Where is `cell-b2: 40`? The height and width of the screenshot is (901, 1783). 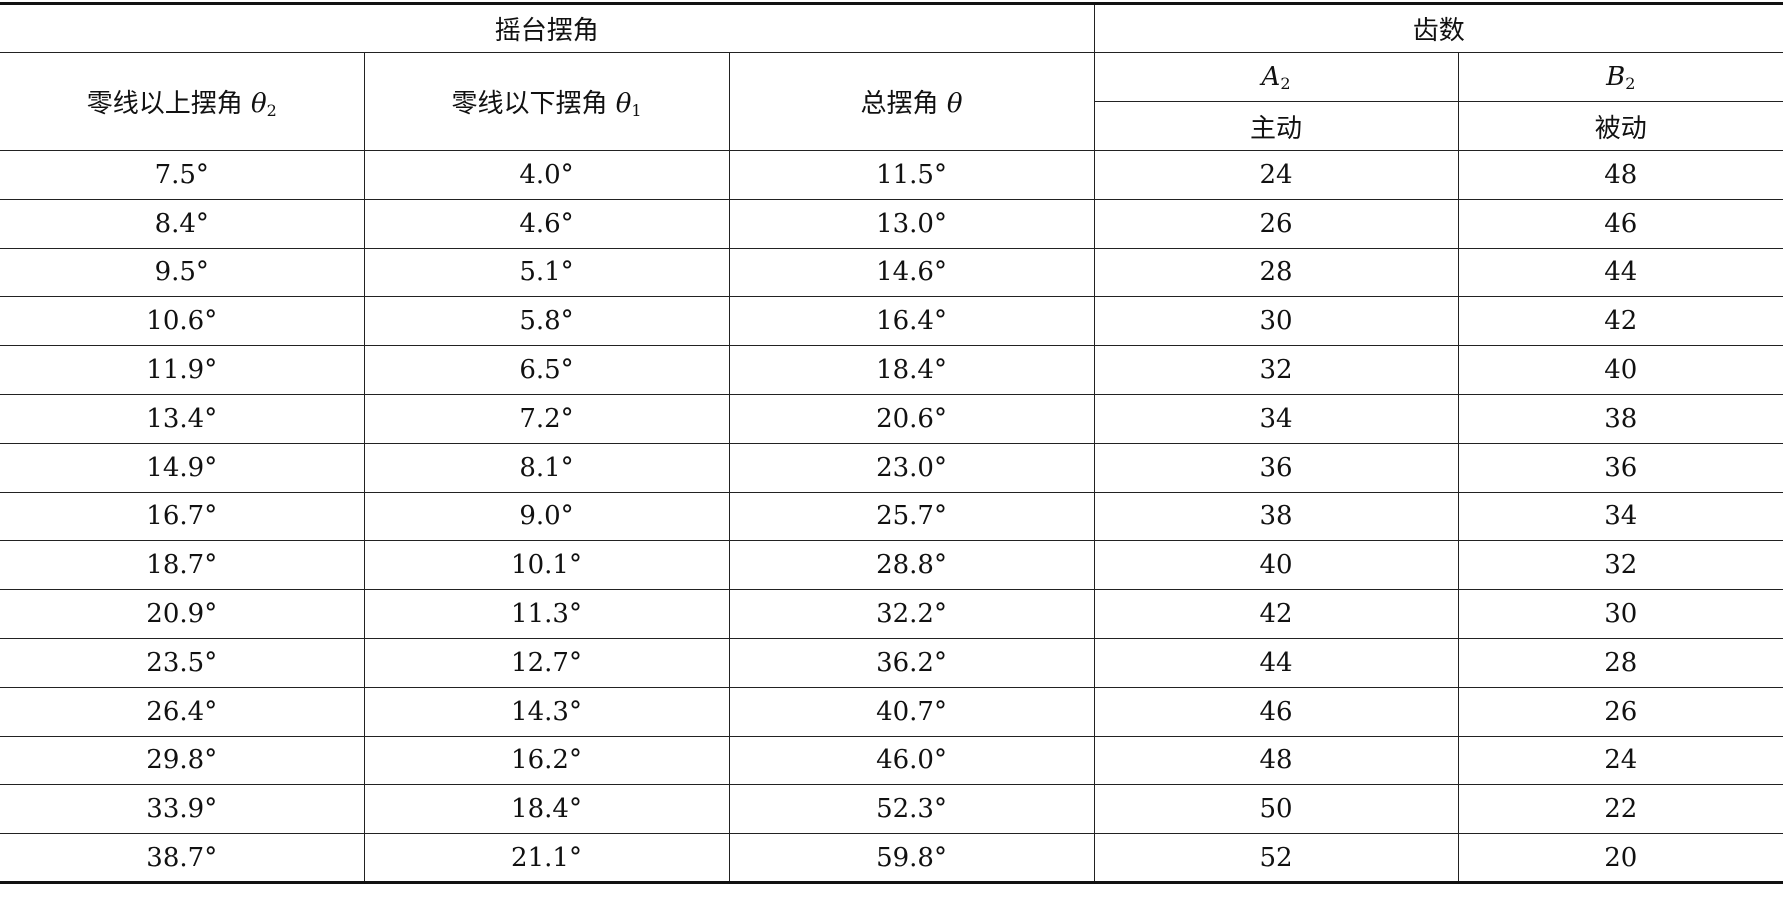 cell-b2: 40 is located at coordinates (1620, 370).